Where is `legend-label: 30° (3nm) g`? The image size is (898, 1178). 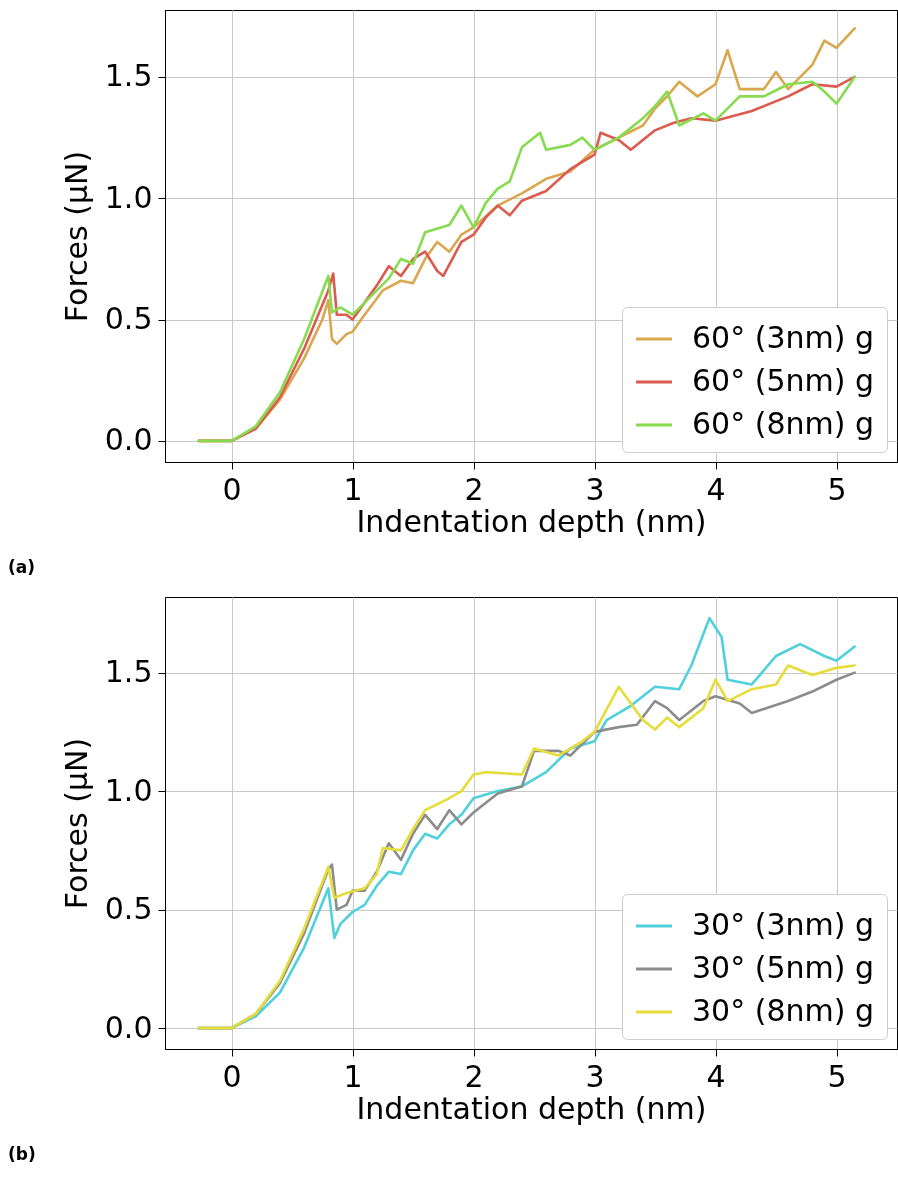 legend-label: 30° (3nm) g is located at coordinates (783, 924).